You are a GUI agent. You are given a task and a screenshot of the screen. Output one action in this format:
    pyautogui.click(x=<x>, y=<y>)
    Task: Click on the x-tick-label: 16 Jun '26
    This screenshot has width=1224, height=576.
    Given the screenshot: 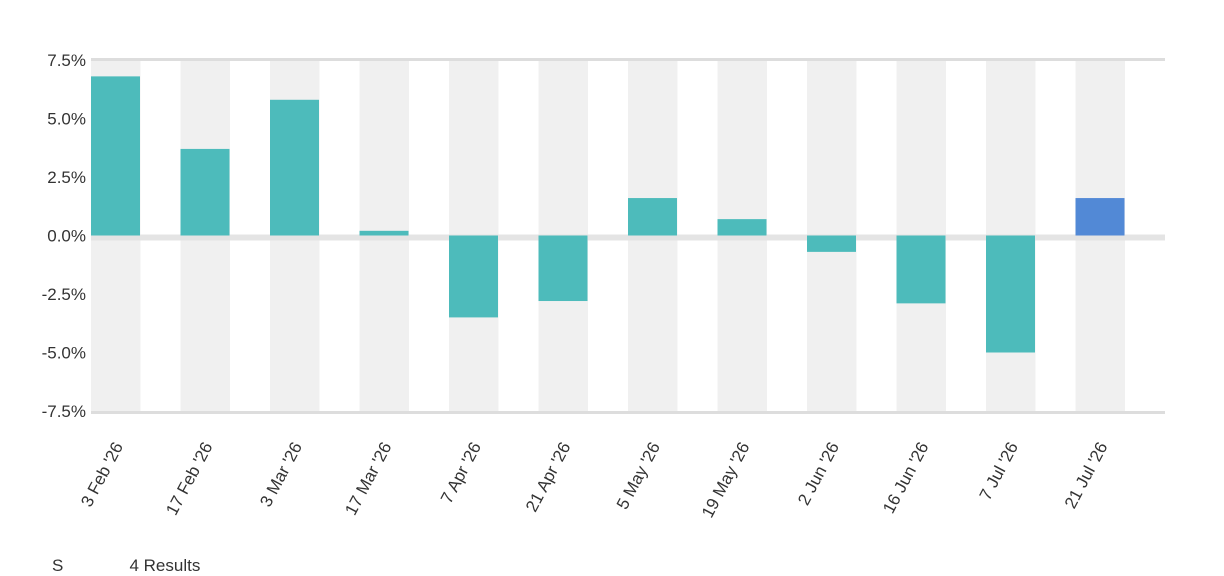 What is the action you would take?
    pyautogui.click(x=905, y=478)
    